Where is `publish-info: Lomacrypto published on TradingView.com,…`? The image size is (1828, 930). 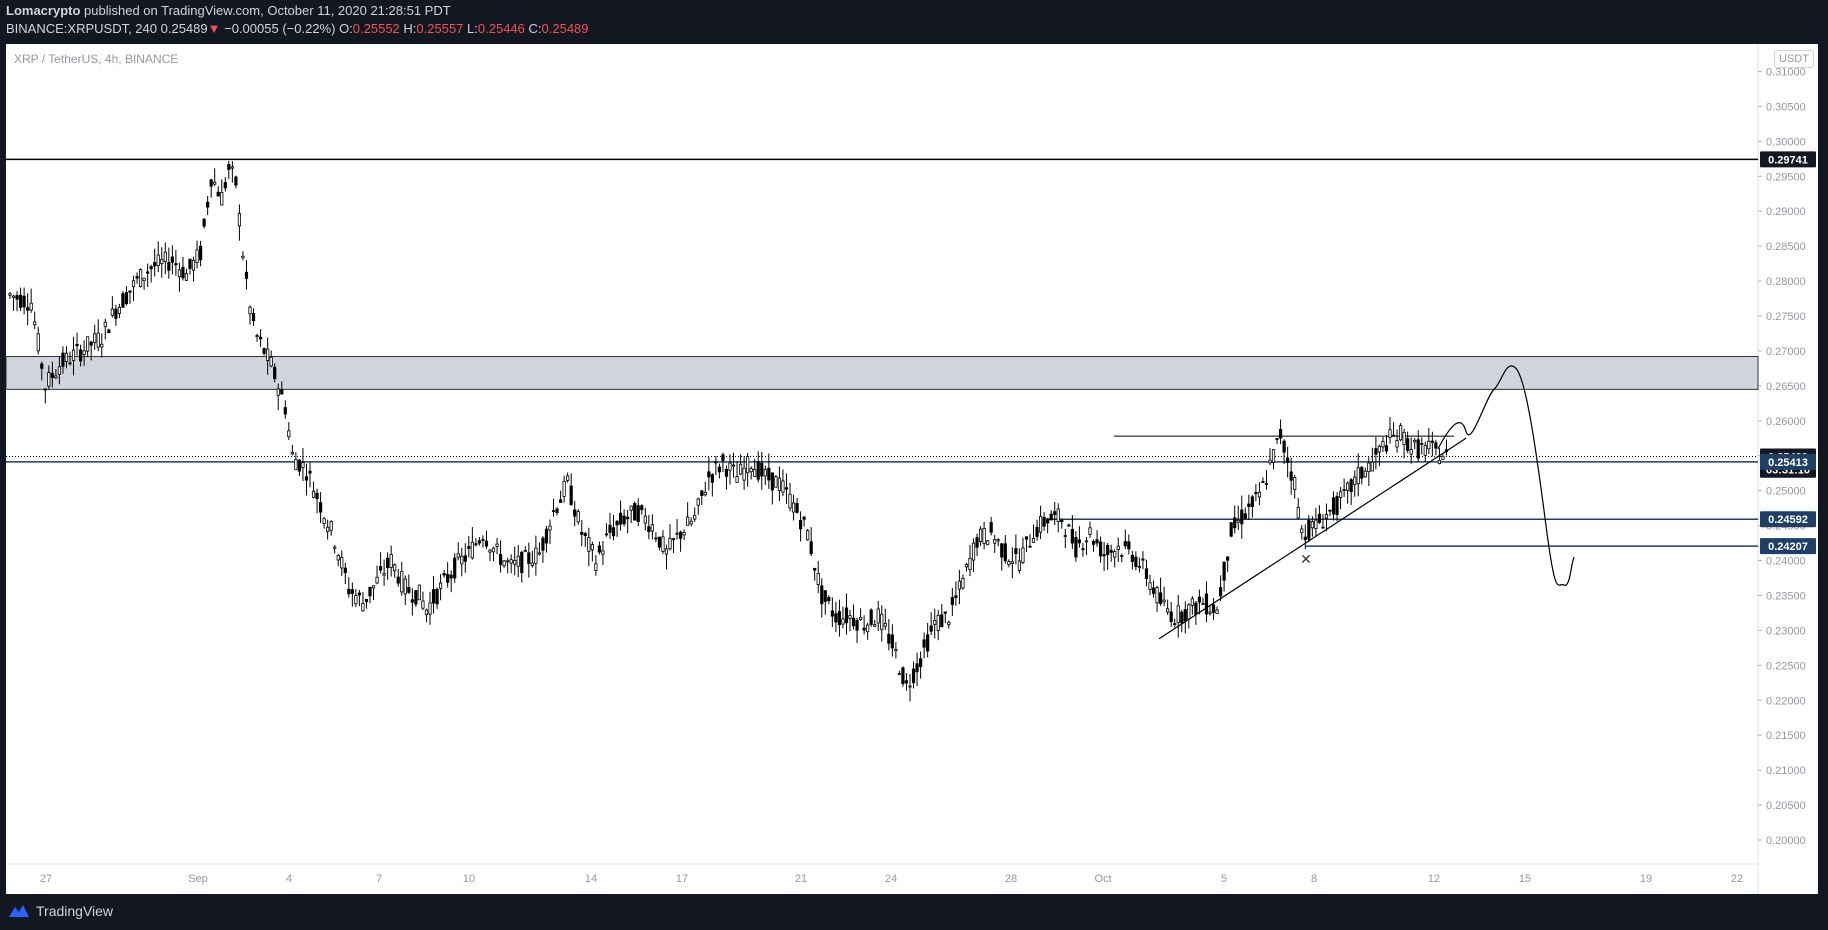
publish-info: Lomacrypto published on TradingView.com,… is located at coordinates (228, 11).